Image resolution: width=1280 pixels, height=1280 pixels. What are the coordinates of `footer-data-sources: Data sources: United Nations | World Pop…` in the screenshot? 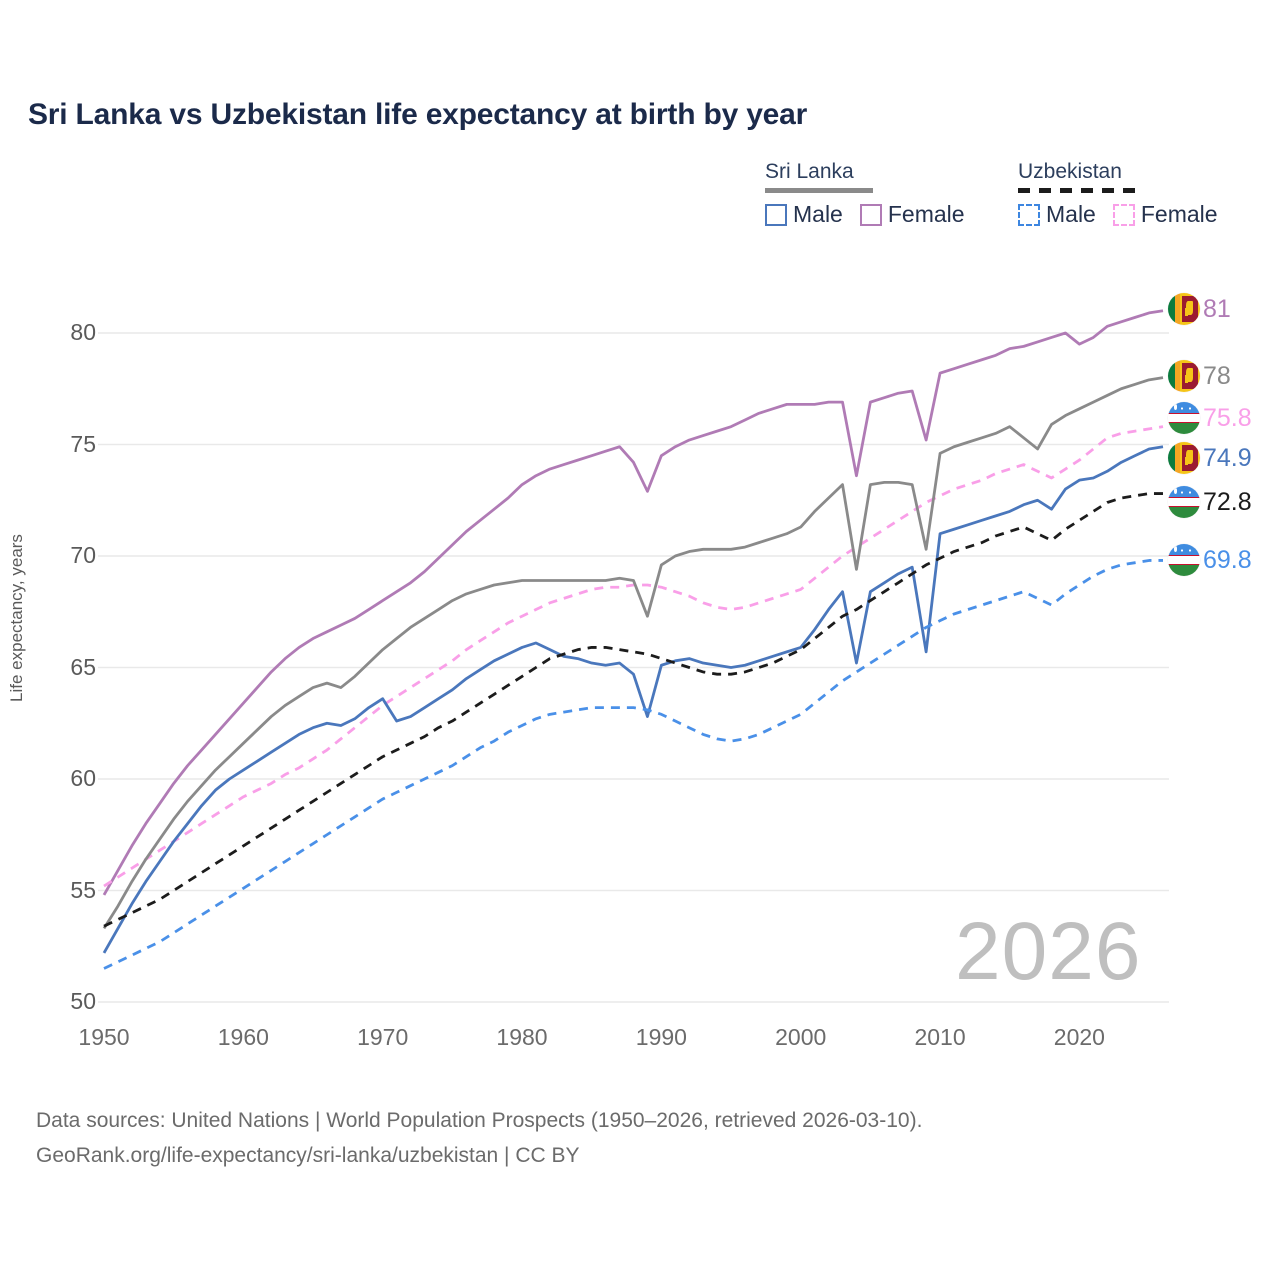 It's located at (479, 1120).